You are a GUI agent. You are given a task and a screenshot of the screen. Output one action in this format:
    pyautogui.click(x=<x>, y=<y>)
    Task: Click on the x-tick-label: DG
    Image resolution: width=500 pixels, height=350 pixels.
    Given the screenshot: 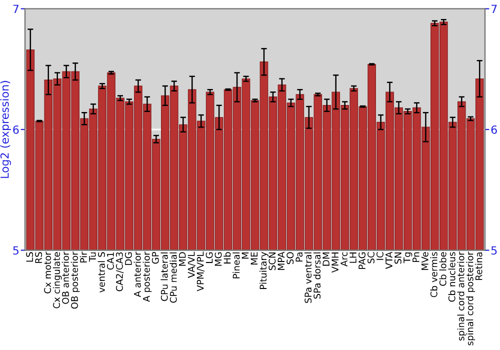 What is the action you would take?
    pyautogui.click(x=128, y=258)
    